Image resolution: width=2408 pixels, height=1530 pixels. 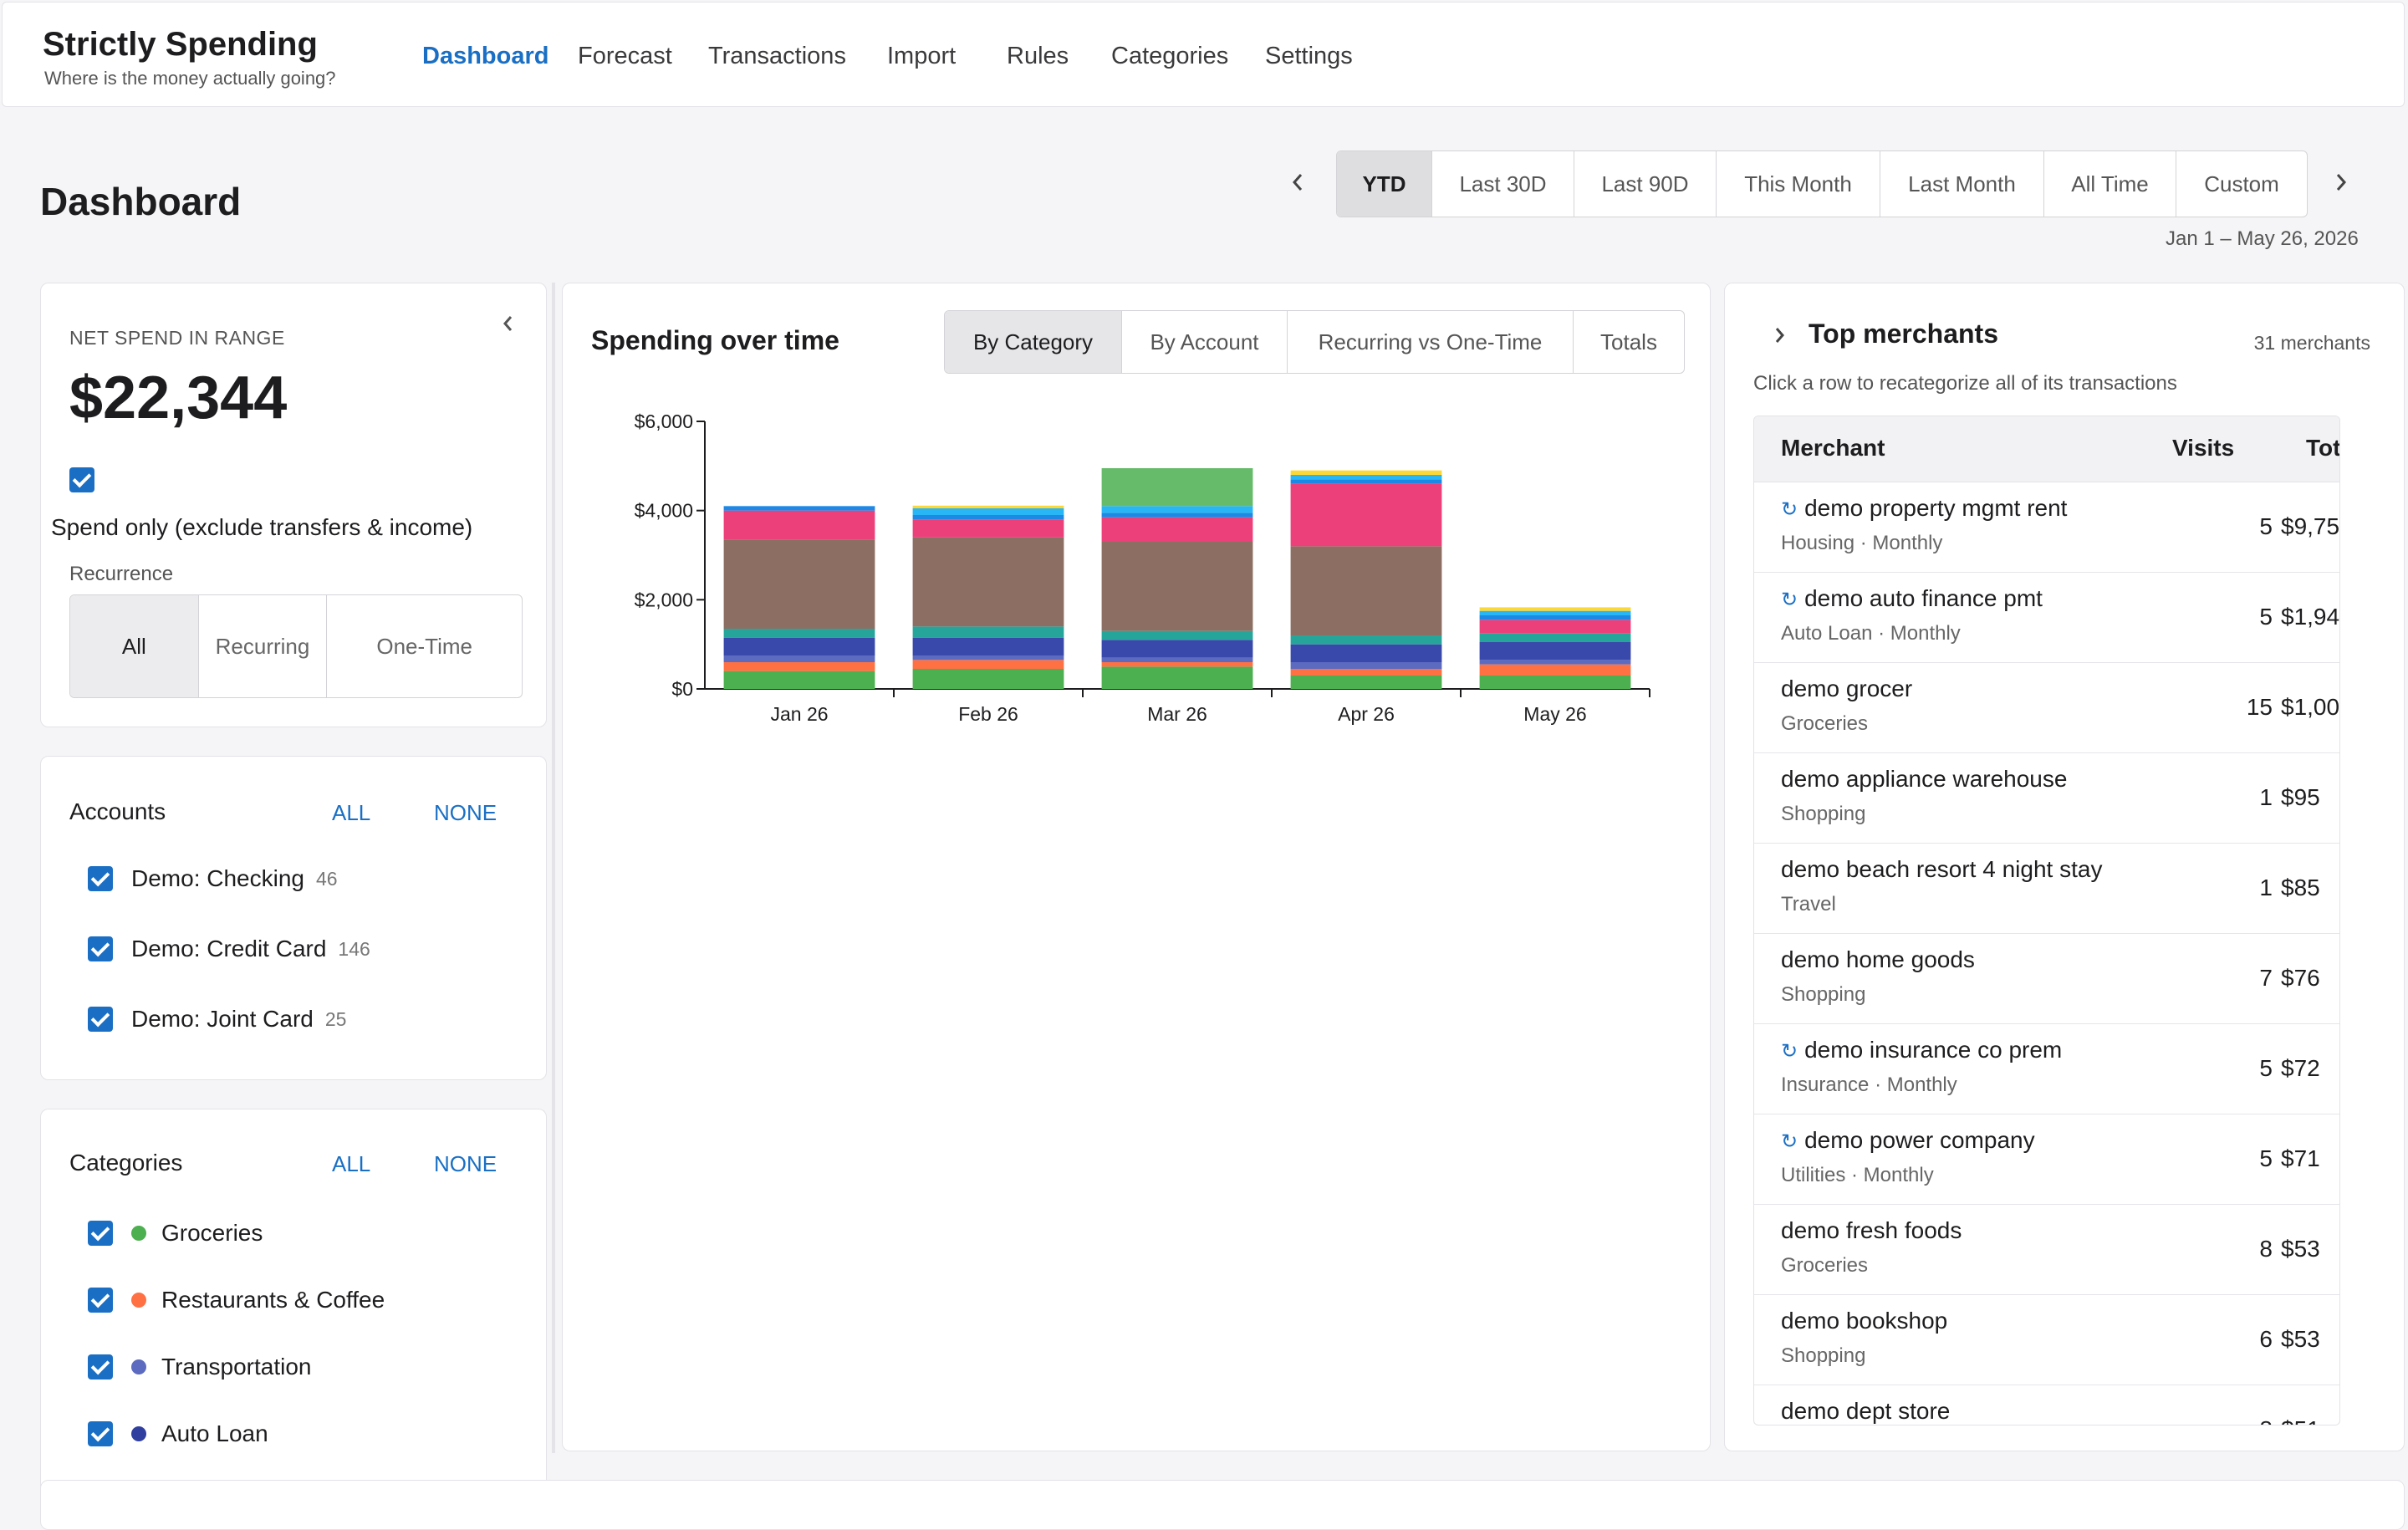 I want to click on collapse-sidebar-button, so click(x=507, y=326).